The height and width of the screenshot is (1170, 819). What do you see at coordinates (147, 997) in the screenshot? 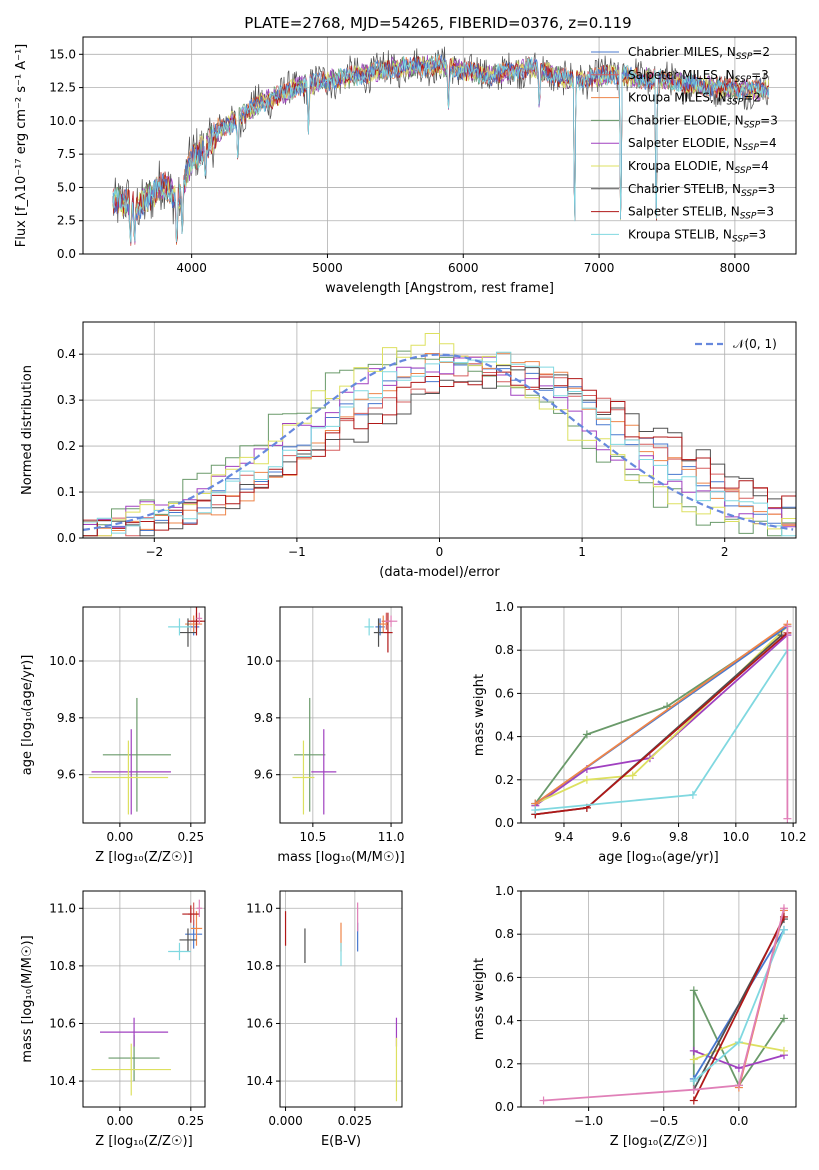
I see `mass_vs_Z-plot-area` at bounding box center [147, 997].